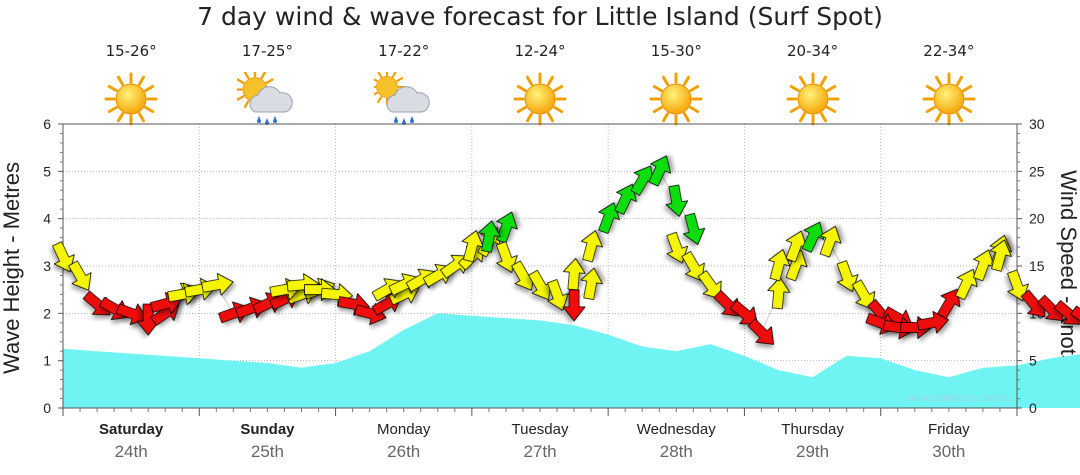 Image resolution: width=1080 pixels, height=475 pixels. What do you see at coordinates (265, 97) in the screenshot?
I see `rain-cloud-icon` at bounding box center [265, 97].